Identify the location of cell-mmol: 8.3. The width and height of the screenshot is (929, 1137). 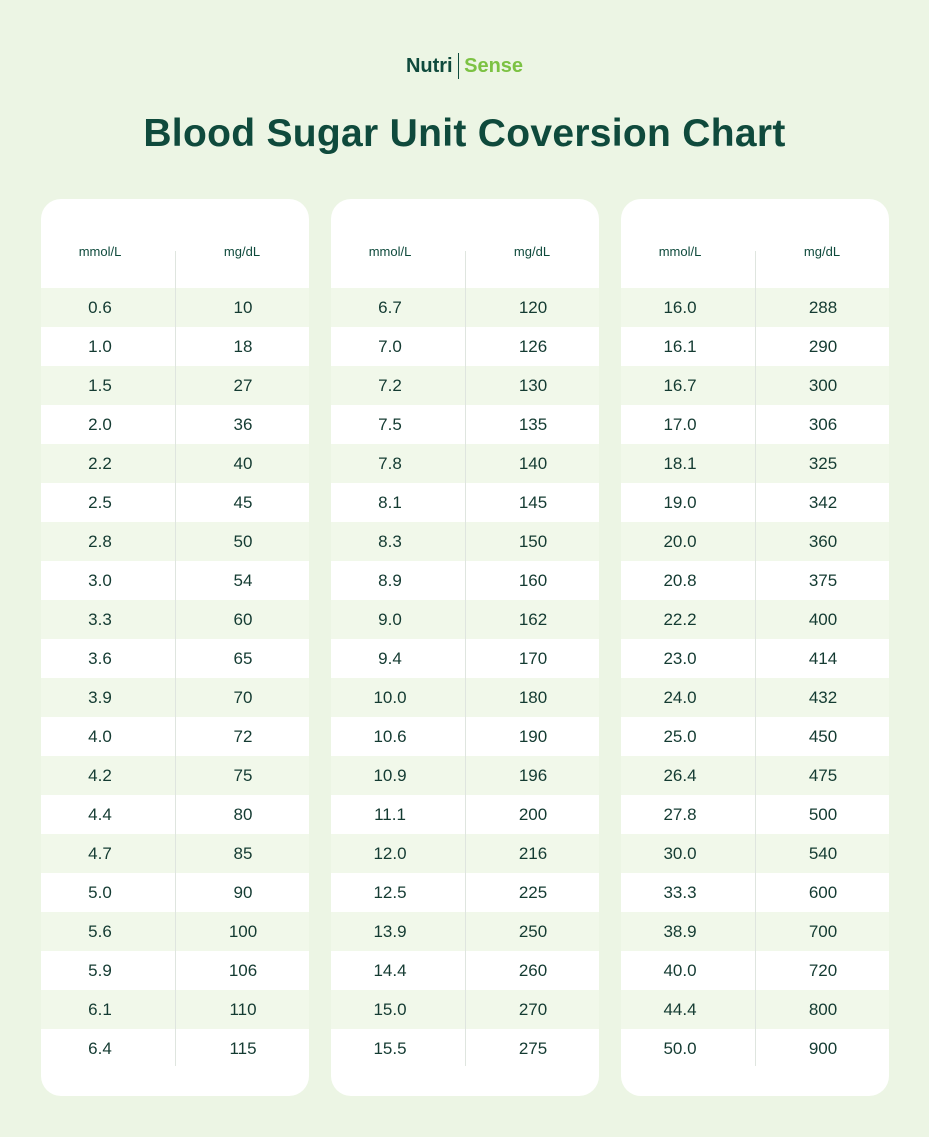
(390, 541).